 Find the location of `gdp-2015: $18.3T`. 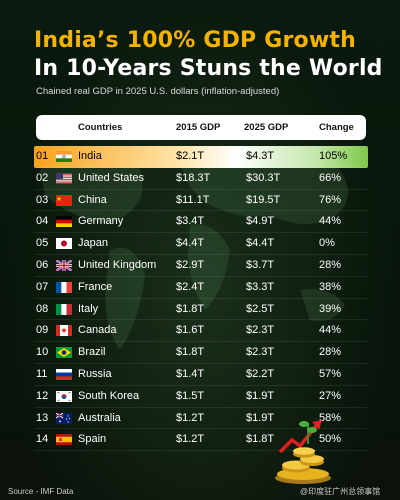

gdp-2015: $18.3T is located at coordinates (193, 177).